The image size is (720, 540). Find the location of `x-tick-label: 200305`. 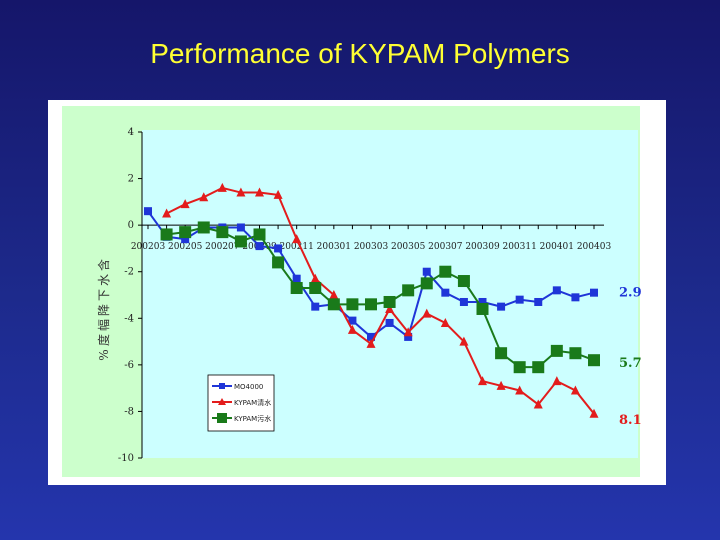

x-tick-label: 200305 is located at coordinates (408, 247).